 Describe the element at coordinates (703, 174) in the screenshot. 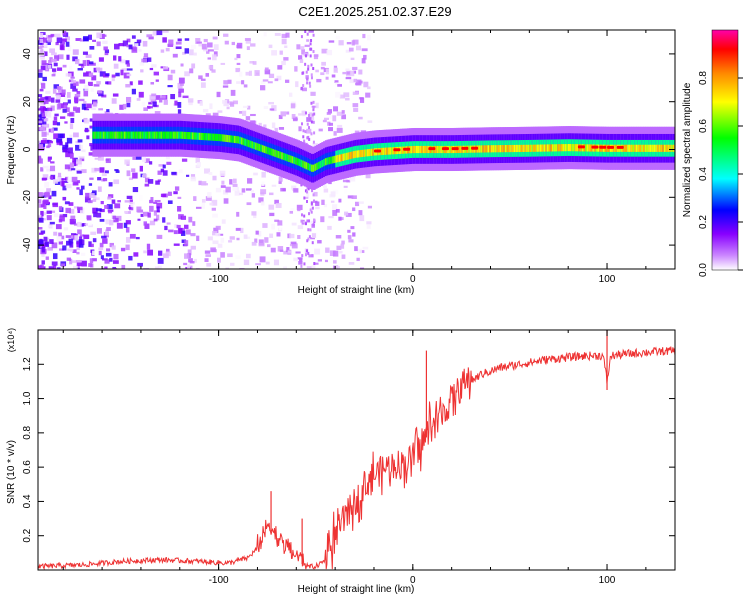

I see `colorbar-tick-label: 0.4` at that location.